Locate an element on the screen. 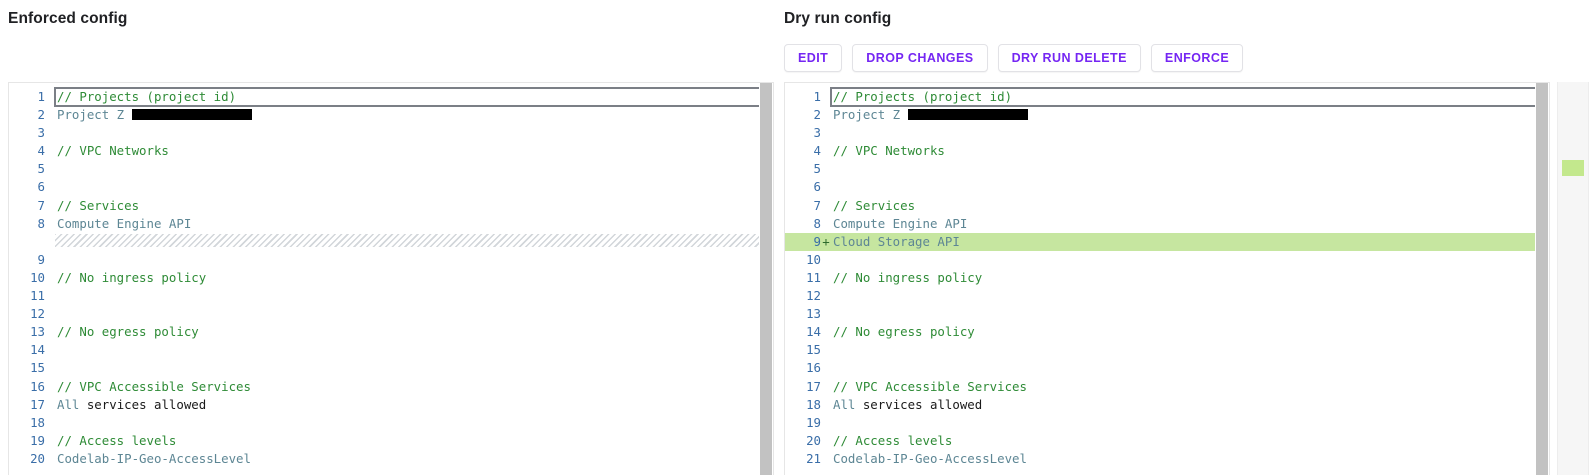  code-line: 20 // Access levels is located at coordinates (1167, 441).